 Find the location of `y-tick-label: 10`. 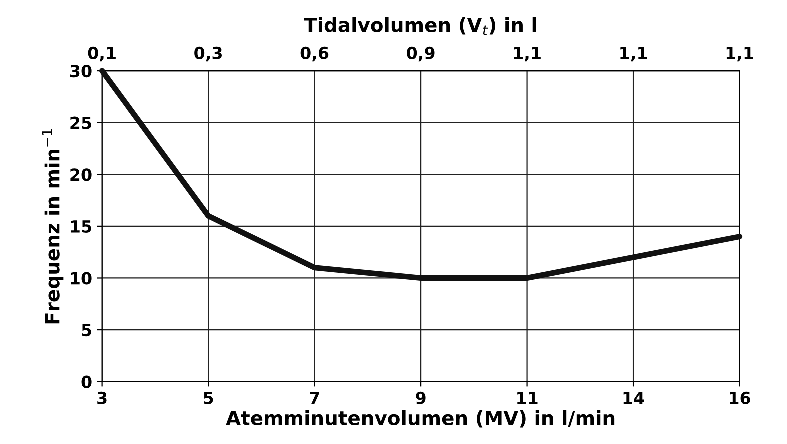

y-tick-label: 10 is located at coordinates (81, 278).